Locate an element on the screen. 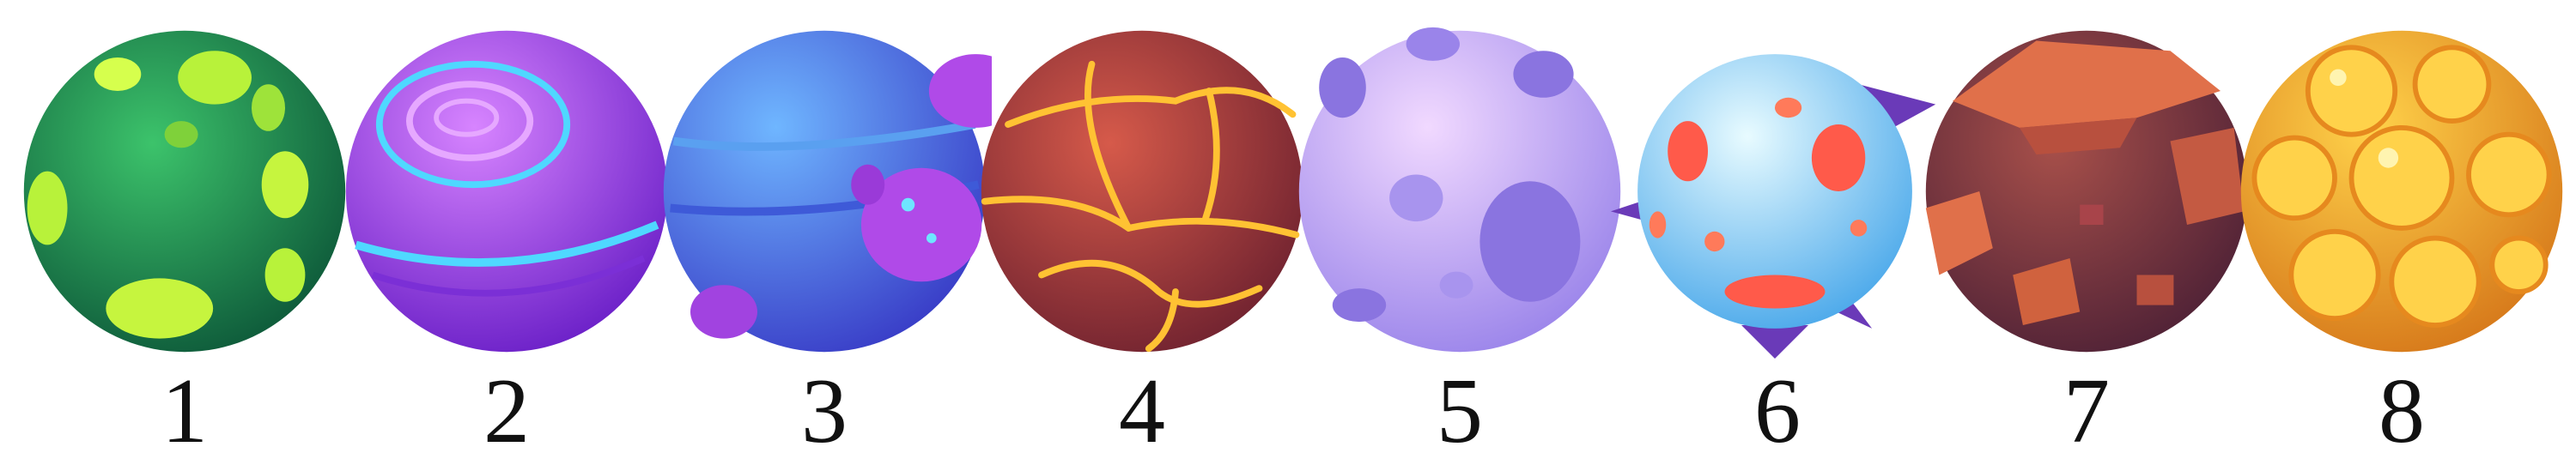  planet-label-8: 8 is located at coordinates (2402, 411).